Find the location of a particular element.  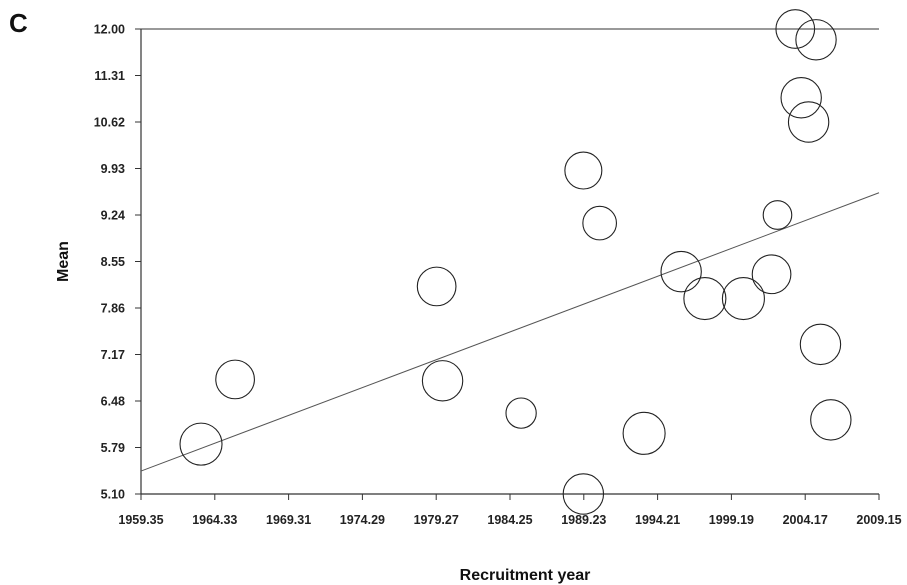

x-tick-label: 1979.27 is located at coordinates (436, 520).